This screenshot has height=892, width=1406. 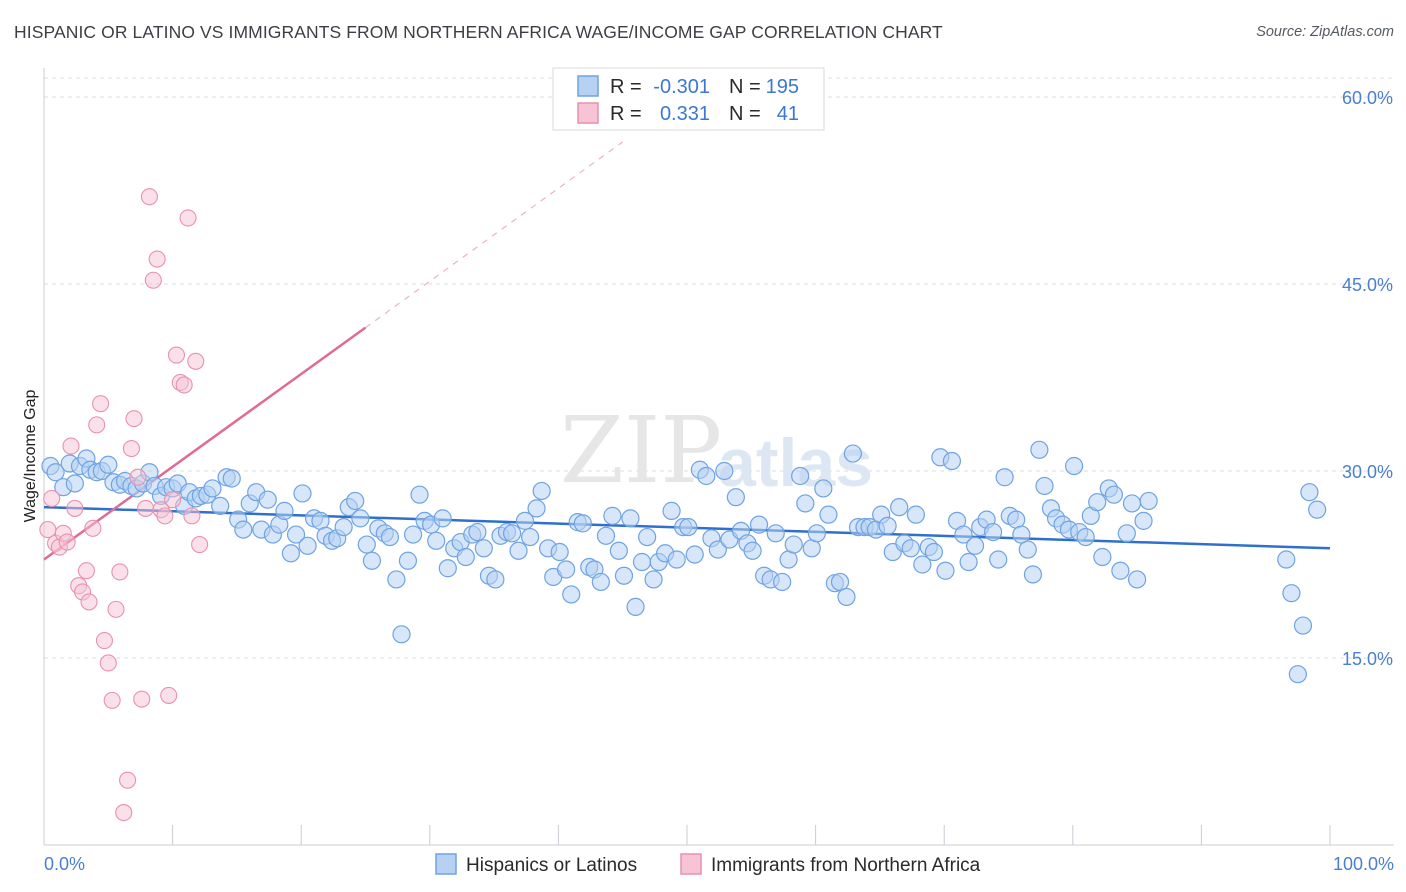 I want to click on legend-n-value-1: 195, so click(x=782, y=87).